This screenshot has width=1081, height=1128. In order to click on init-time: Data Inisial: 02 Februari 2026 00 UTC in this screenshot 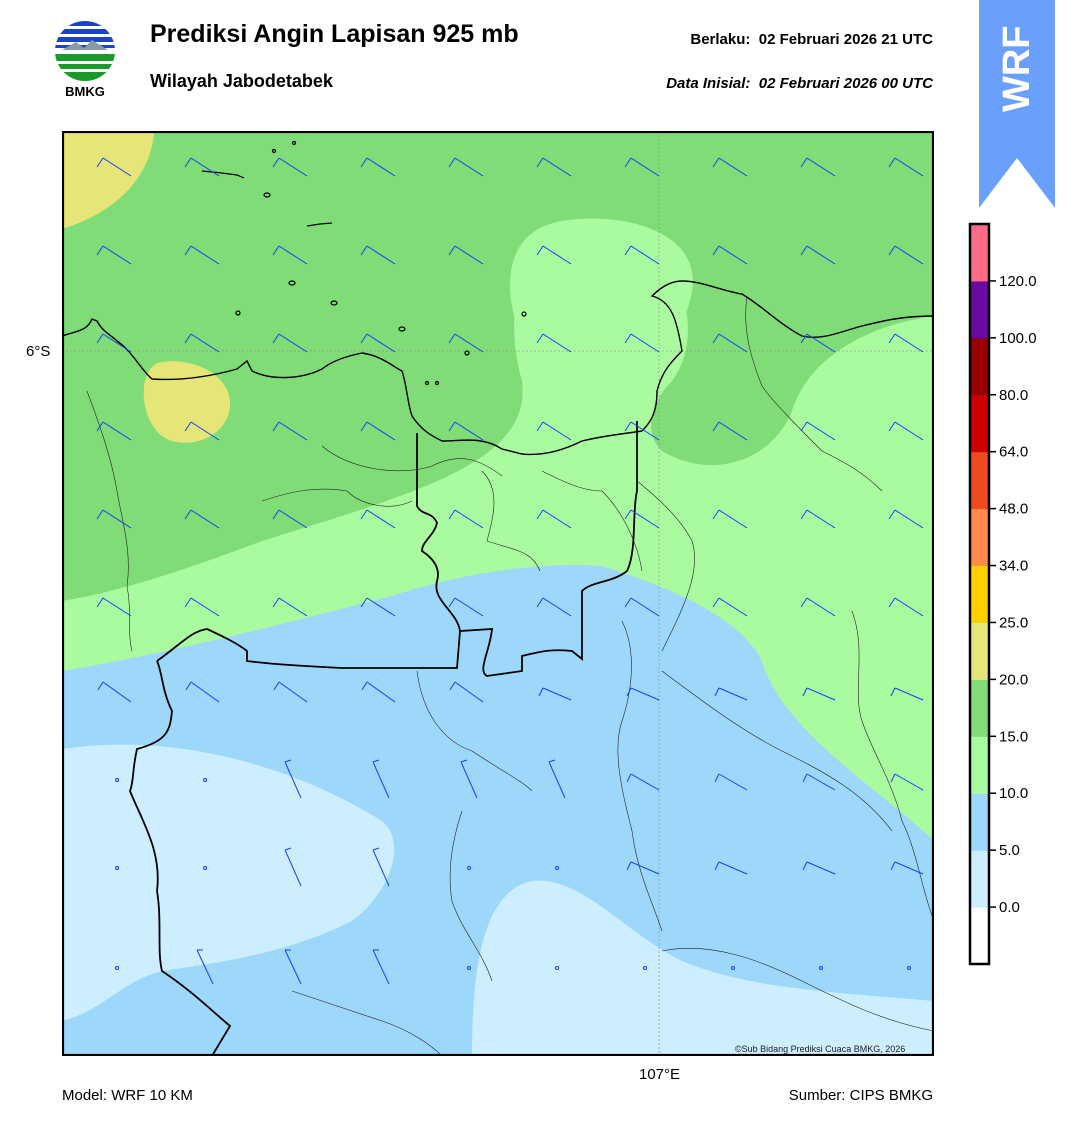, I will do `click(799, 83)`.